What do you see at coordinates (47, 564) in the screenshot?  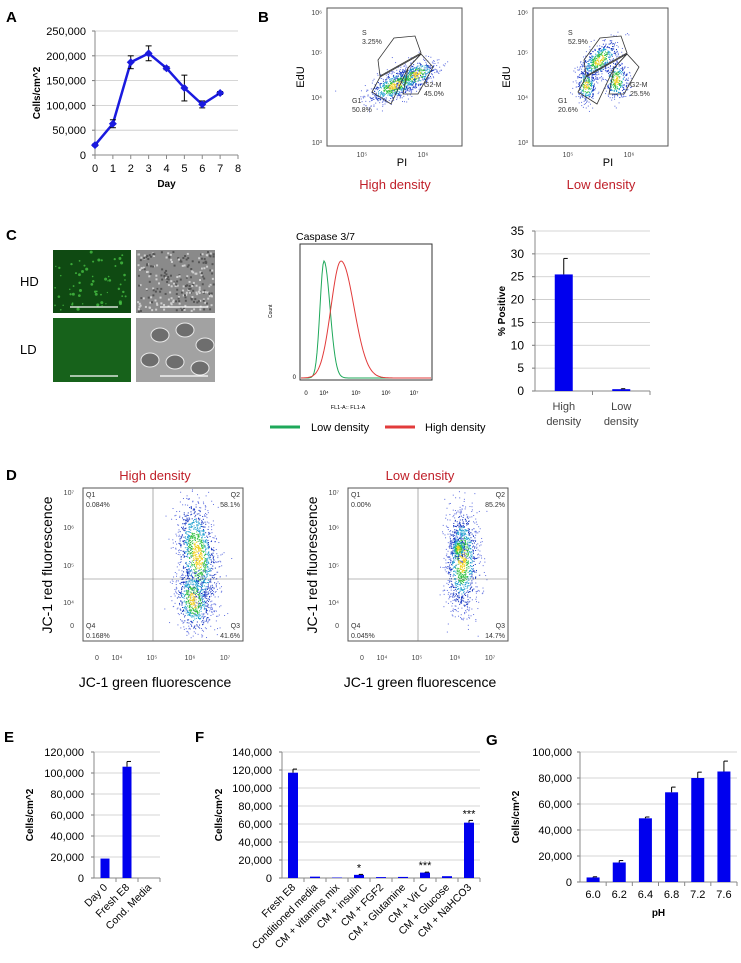 I see `y-axis-label: JC-1 red fluorescence` at bounding box center [47, 564].